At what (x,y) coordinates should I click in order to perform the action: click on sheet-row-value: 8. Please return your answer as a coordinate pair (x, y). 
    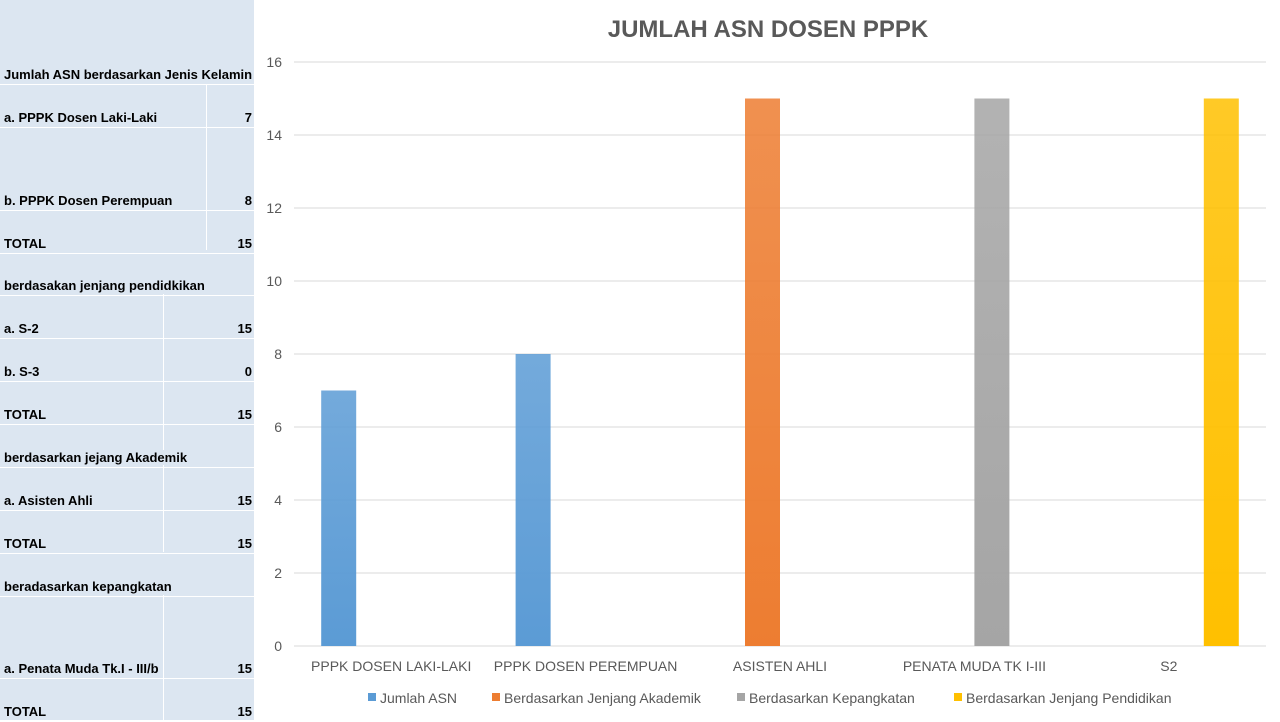
    Looking at the image, I should click on (248, 200).